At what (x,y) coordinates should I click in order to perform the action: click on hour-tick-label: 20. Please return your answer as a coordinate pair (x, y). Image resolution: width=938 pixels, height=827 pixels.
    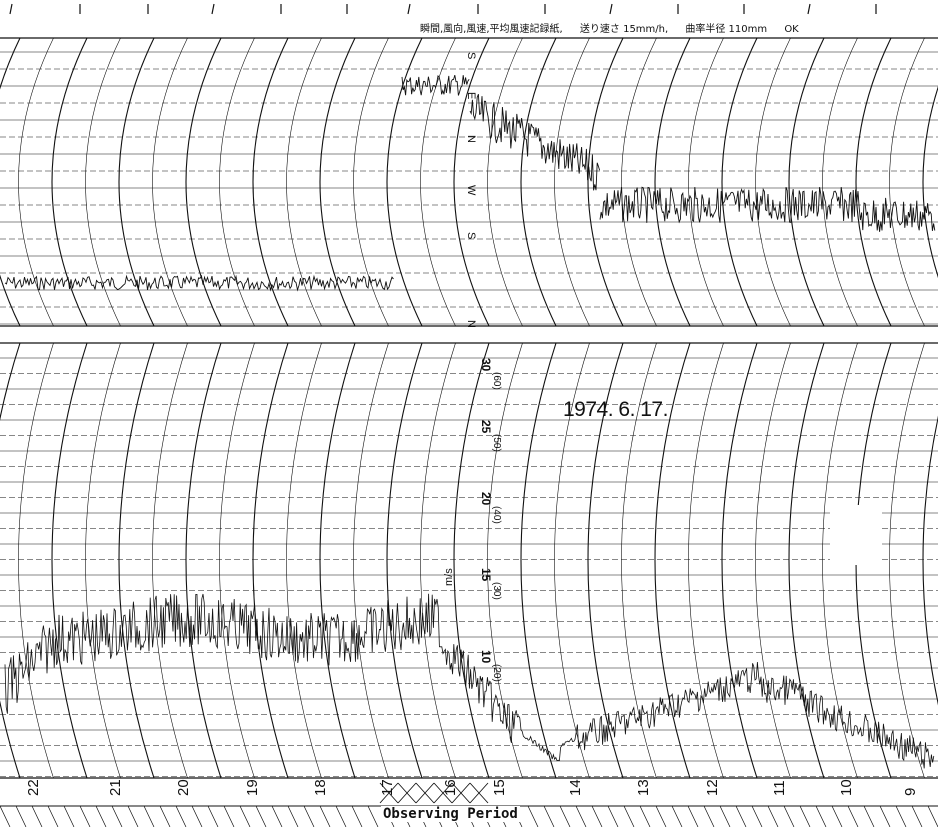
    Looking at the image, I should click on (183, 787).